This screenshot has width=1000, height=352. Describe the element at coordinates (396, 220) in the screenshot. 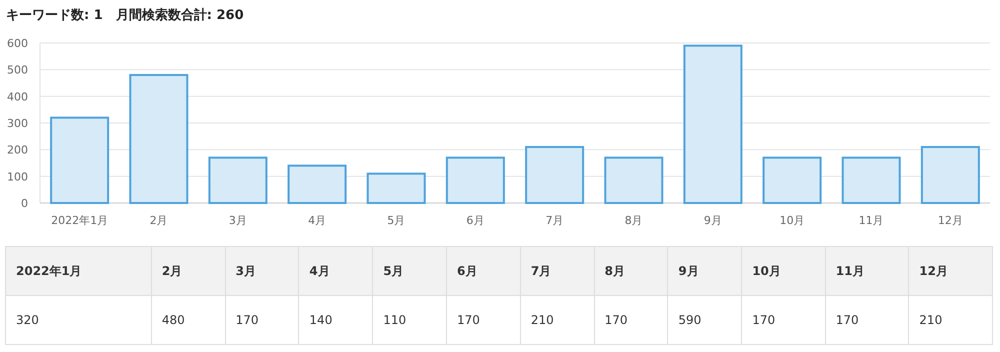

I see `category-label: 5月` at that location.